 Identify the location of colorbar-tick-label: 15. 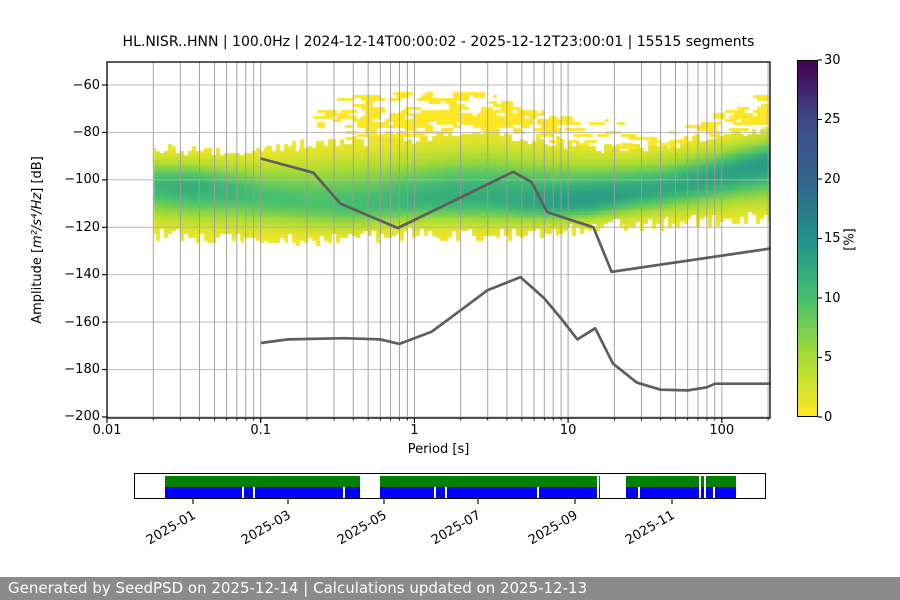
(832, 238).